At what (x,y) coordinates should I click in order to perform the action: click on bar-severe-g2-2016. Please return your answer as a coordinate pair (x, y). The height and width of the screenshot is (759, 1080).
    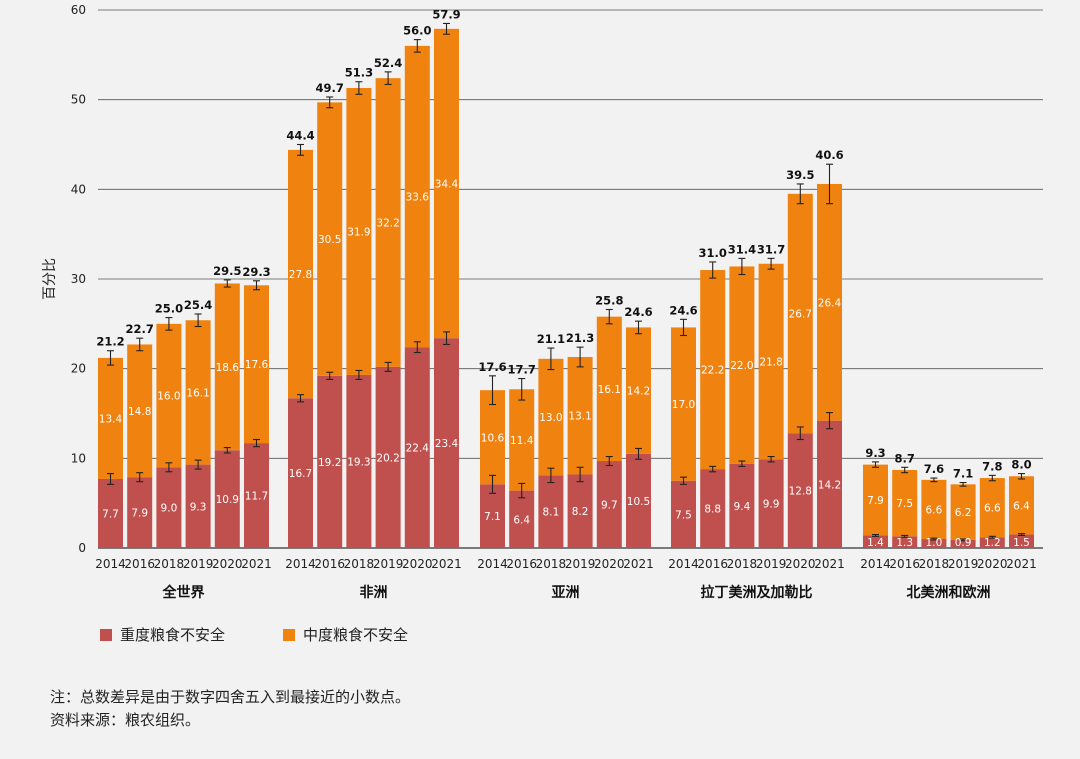
    Looking at the image, I should click on (522, 519).